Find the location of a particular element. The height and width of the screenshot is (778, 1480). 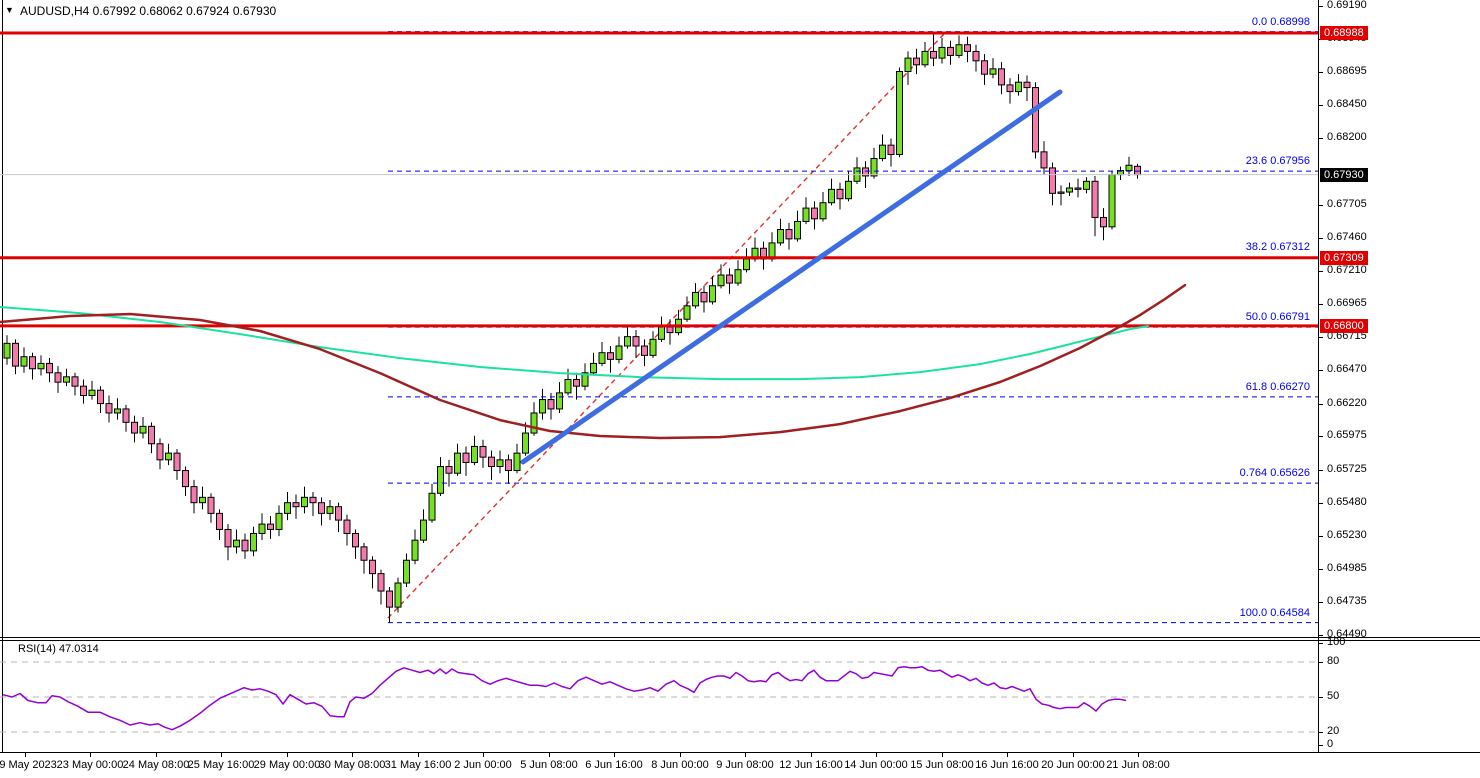

rsi-axis-label: 50 is located at coordinates (1333, 696).